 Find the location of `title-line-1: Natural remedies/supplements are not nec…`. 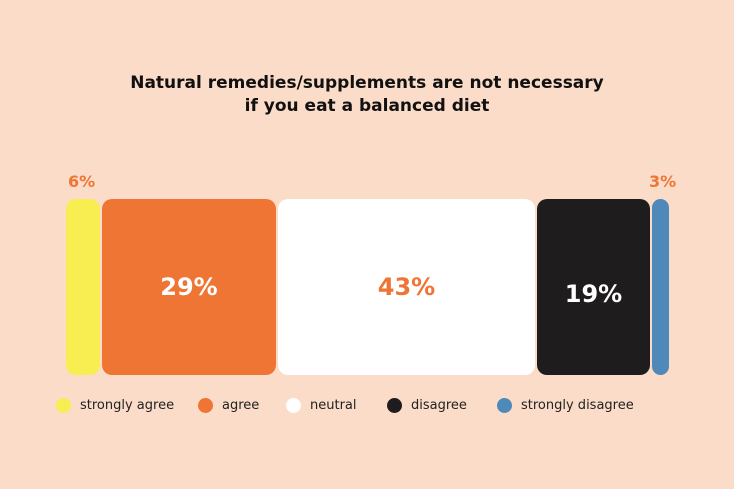

title-line-1: Natural remedies/supplements are not nec… is located at coordinates (367, 83).